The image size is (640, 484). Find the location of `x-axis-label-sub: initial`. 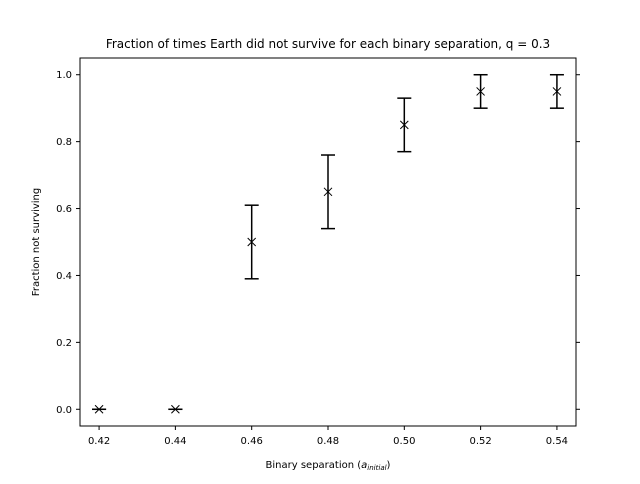

x-axis-label-sub: initial is located at coordinates (376, 468).